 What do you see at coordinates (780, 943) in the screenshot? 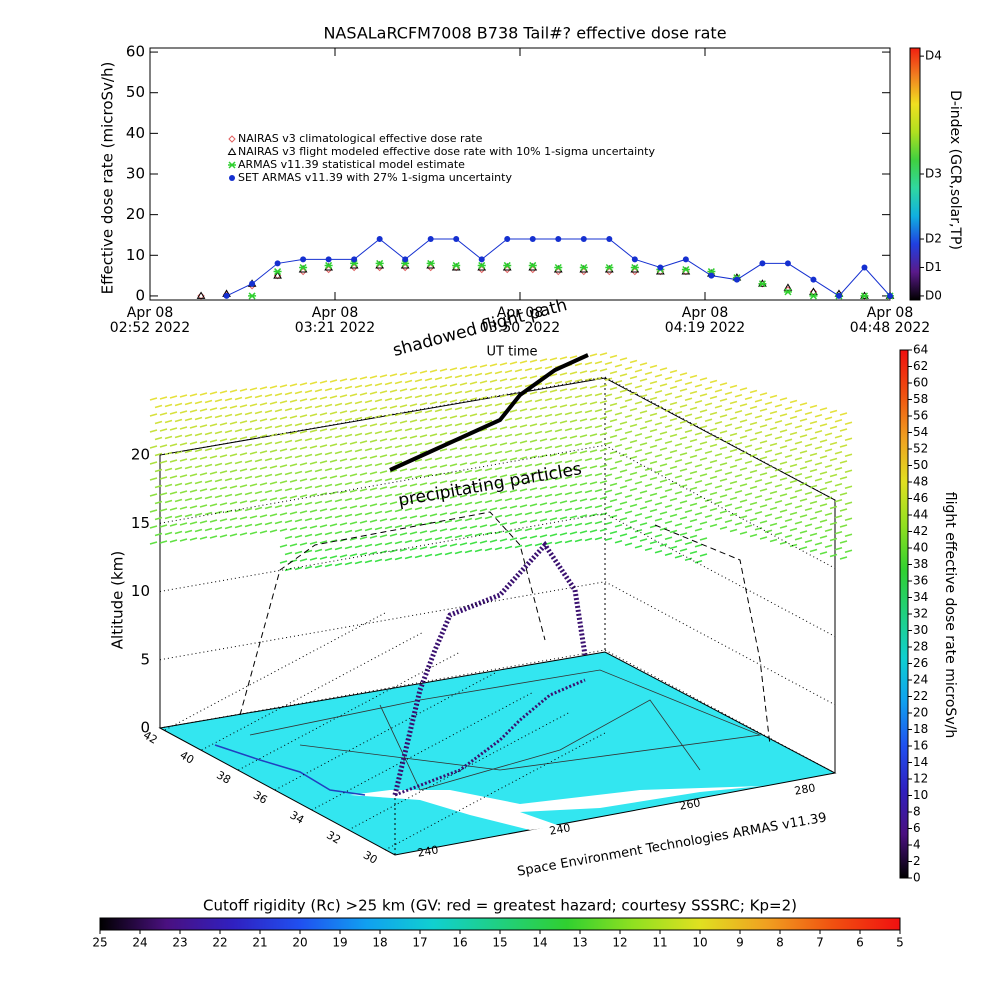
I see `colorbar-tick-label: 8` at bounding box center [780, 943].